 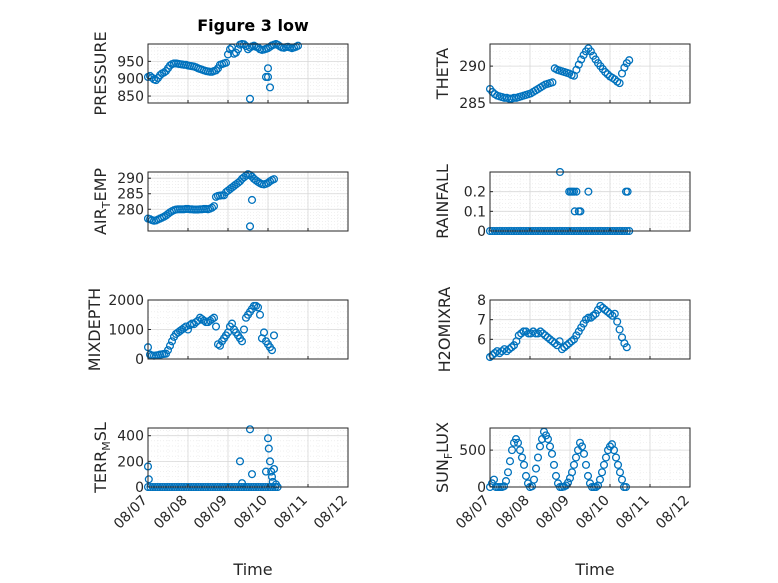 What do you see at coordinates (106, 205) in the screenshot?
I see `y-axis-label-subscript: T` at bounding box center [106, 205].